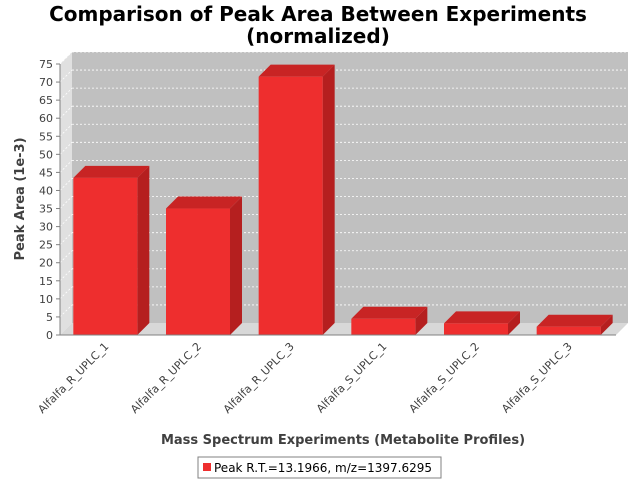 This screenshot has width=640, height=480. I want to click on x-tick-label: Alfalfa_R_UPLC_3, so click(259, 378).